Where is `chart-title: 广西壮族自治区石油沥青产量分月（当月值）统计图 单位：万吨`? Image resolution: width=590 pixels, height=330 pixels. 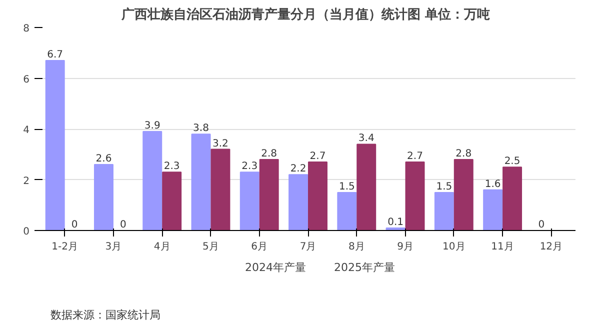
chart-title: 广西壮族自治区石油沥青产量分月（当月值）统计图 单位：万吨 is located at coordinates (305, 14).